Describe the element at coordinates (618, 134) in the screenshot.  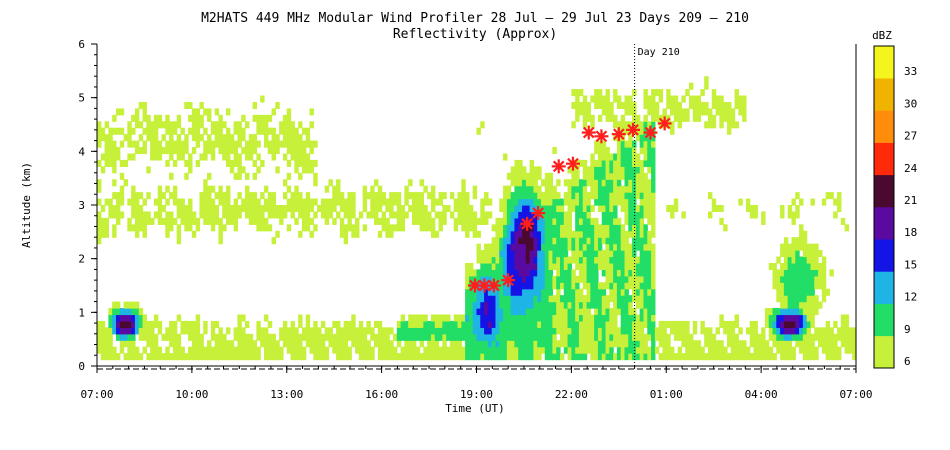
I see `echo-top-marker` at that location.